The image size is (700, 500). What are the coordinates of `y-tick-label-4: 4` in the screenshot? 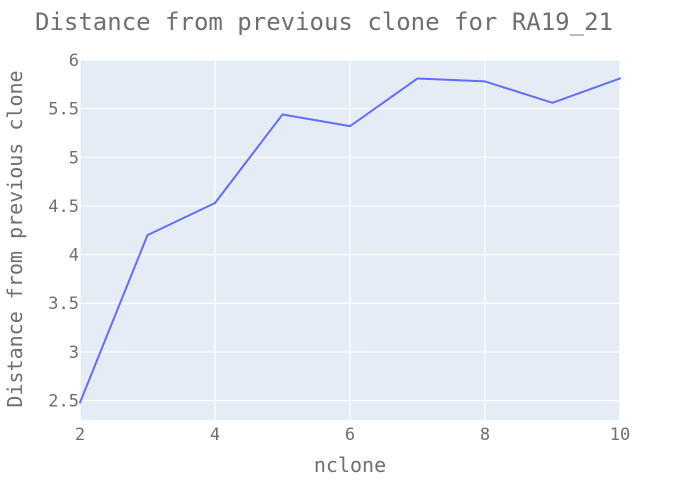 It's located at (74, 256).